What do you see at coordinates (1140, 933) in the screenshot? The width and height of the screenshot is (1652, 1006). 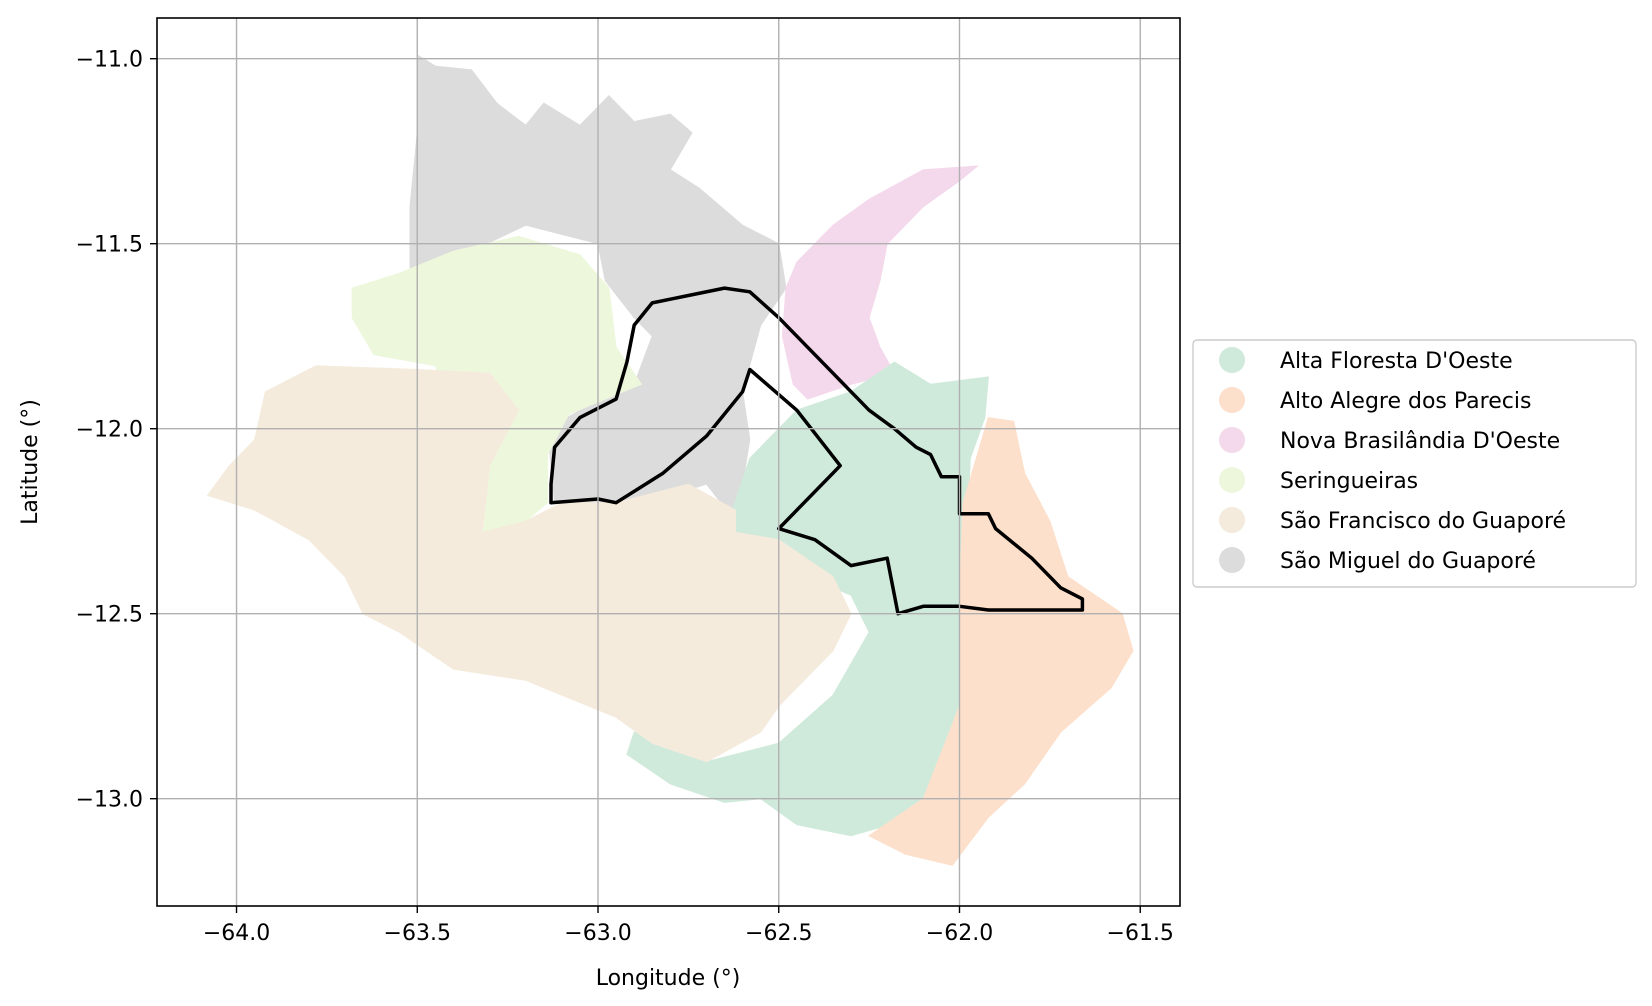 I see `x-tick-label: −61.5` at bounding box center [1140, 933].